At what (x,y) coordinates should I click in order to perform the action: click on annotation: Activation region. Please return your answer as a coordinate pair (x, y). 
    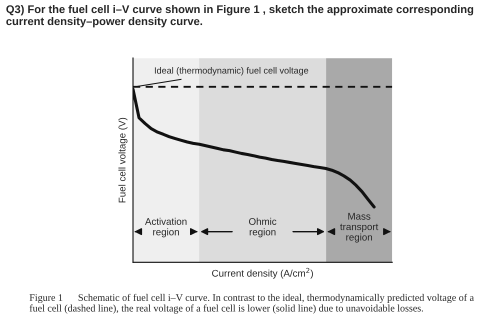
    Looking at the image, I should click on (165, 228).